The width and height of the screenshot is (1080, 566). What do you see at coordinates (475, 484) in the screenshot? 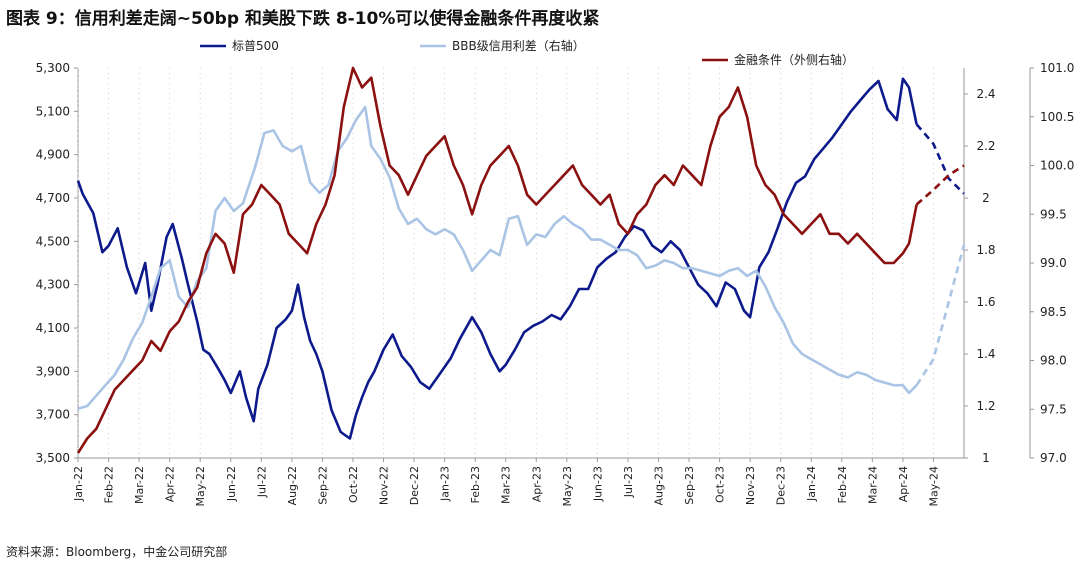
I see `x-tick-label: Feb-23` at bounding box center [475, 484].